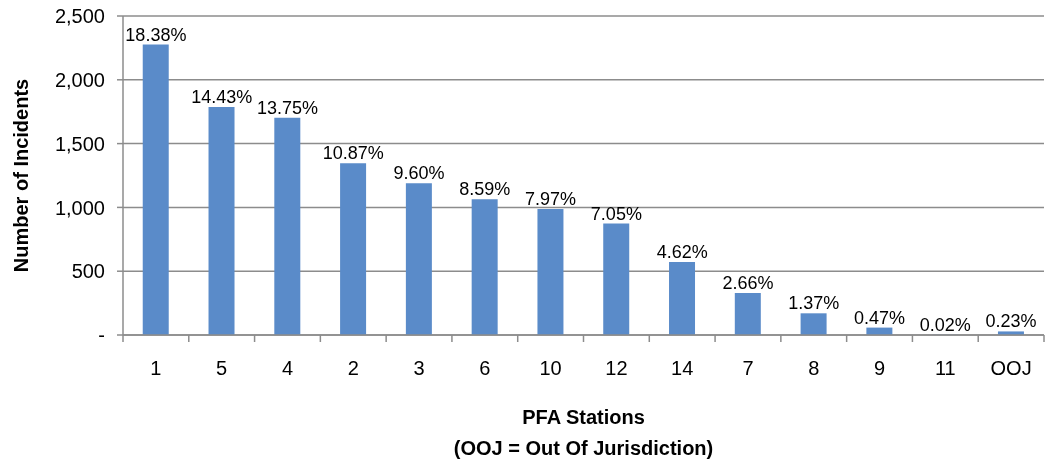 The image size is (1047, 462). Describe the element at coordinates (550, 368) in the screenshot. I see `x-tick-label: 10` at that location.